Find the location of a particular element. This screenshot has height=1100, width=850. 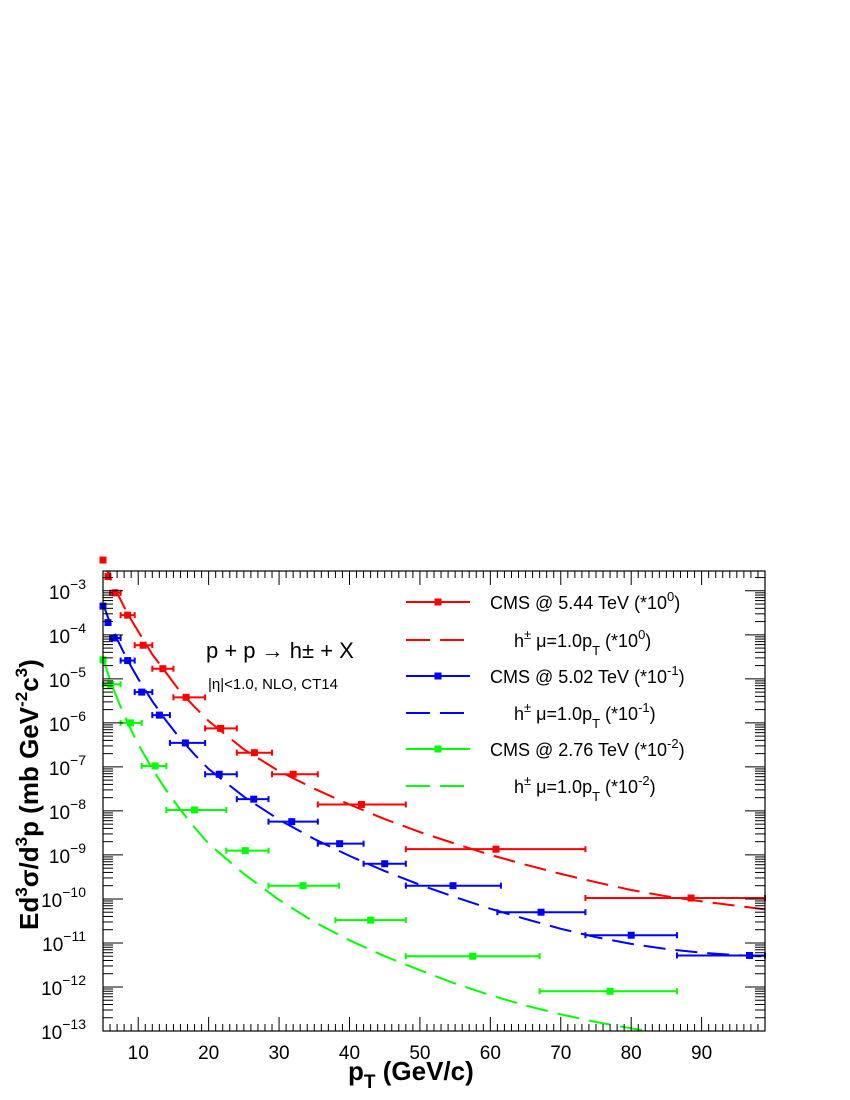

legend-label: CMS @ 5.02 TeV (*10-1) is located at coordinates (587, 675).